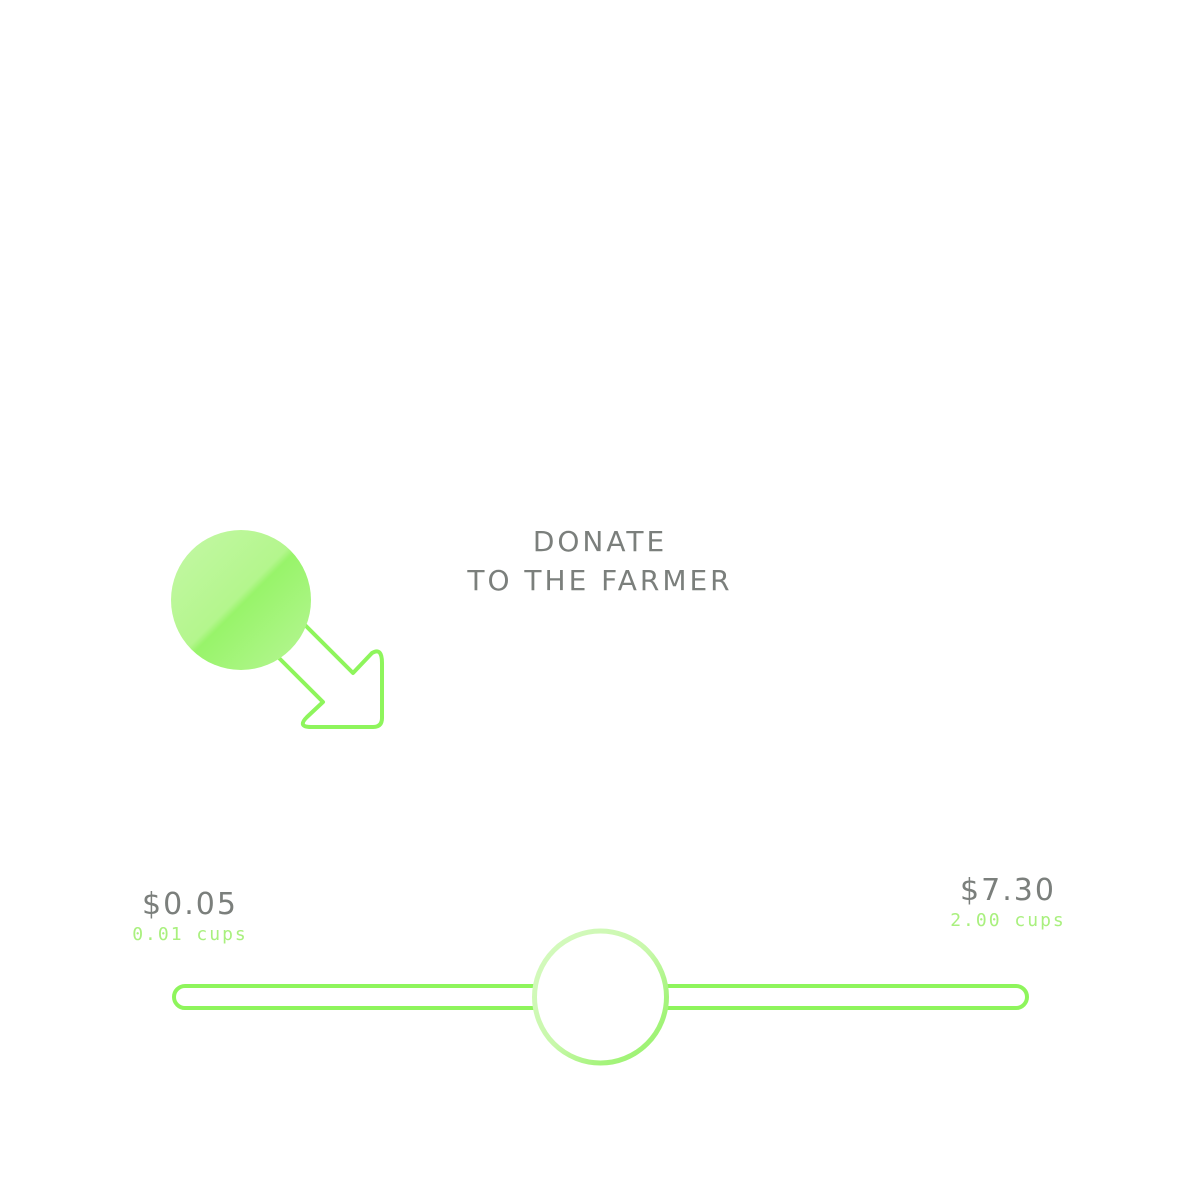 The image size is (1200, 1200). I want to click on drag-arrow-icon, so click(277, 629).